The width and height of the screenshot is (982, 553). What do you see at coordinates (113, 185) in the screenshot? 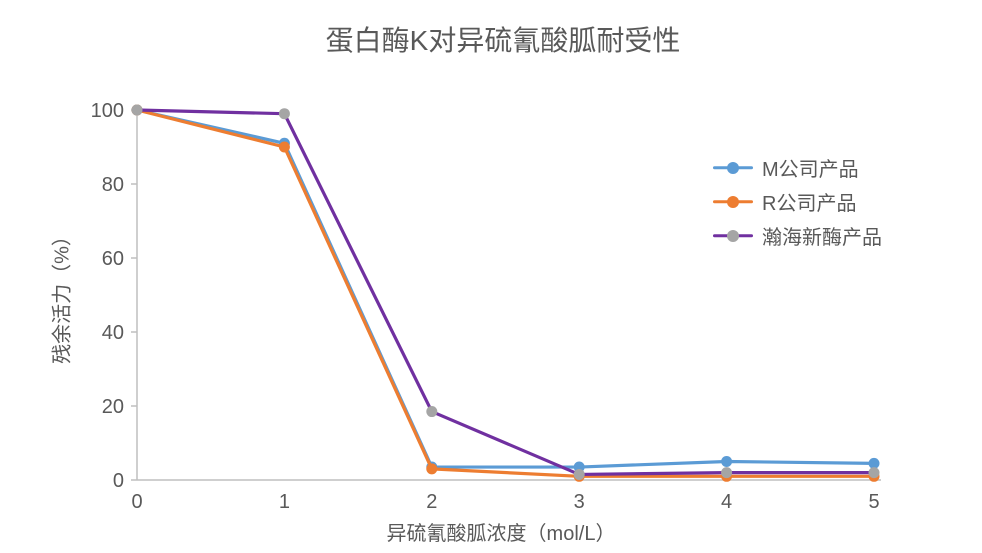
I see `y-tick-label: 80` at bounding box center [113, 185].